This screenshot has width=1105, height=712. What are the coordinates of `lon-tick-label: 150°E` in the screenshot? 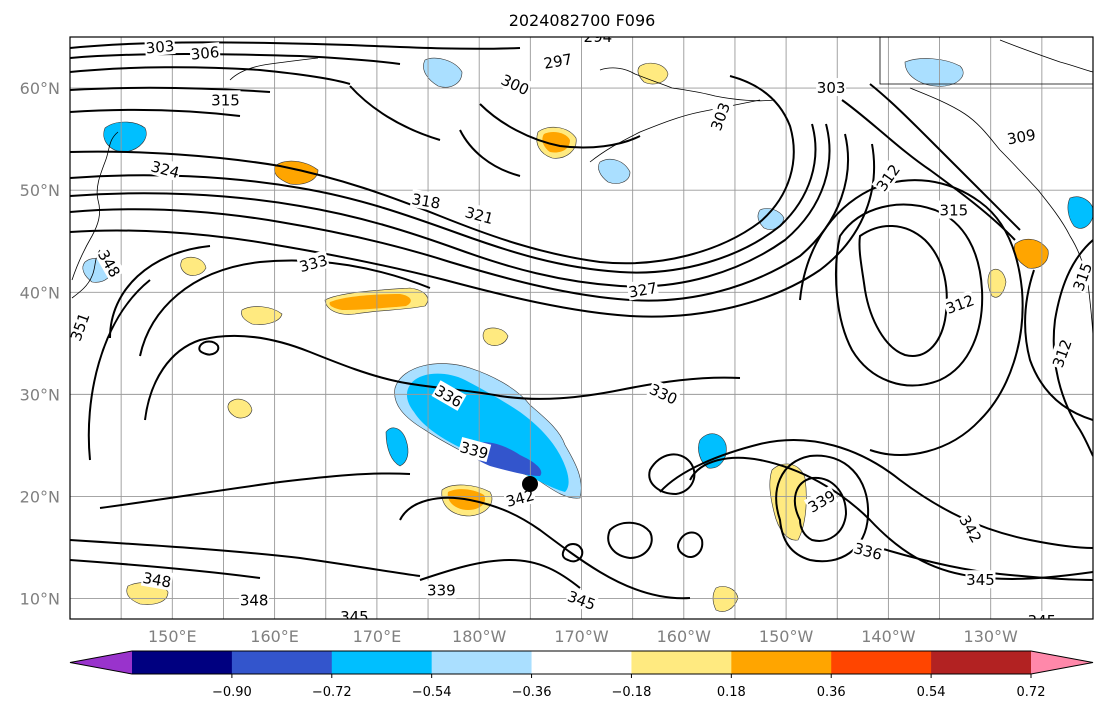 It's located at (172, 636).